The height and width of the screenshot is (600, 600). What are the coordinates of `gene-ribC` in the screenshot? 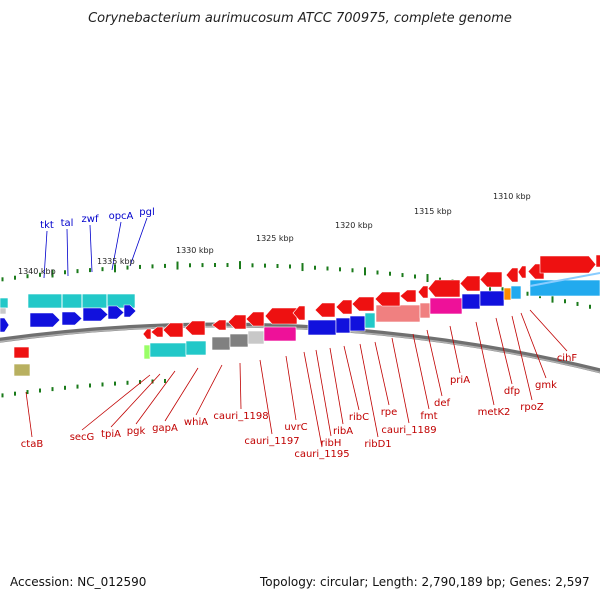 It's located at (398, 313).